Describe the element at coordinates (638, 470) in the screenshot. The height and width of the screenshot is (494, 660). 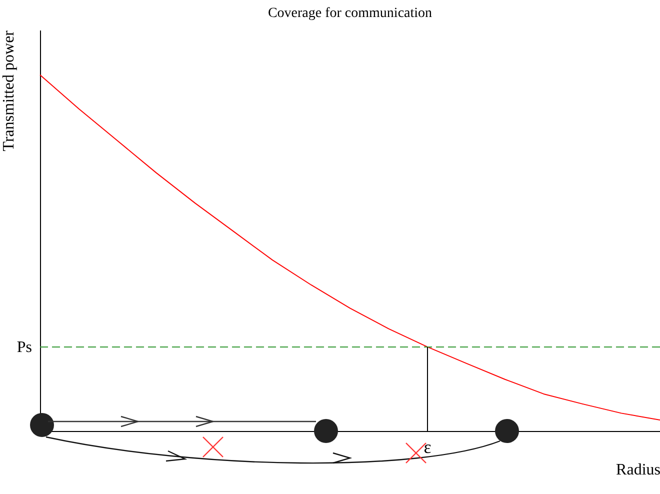
I see `x-axis-title: Radius` at that location.